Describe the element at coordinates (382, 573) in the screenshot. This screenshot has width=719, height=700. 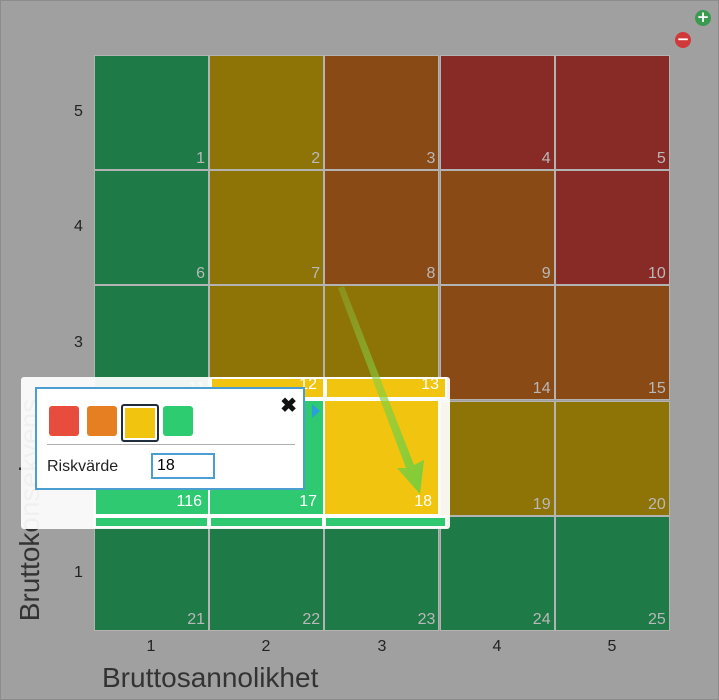
I see `matrix-cell-23: 23` at that location.